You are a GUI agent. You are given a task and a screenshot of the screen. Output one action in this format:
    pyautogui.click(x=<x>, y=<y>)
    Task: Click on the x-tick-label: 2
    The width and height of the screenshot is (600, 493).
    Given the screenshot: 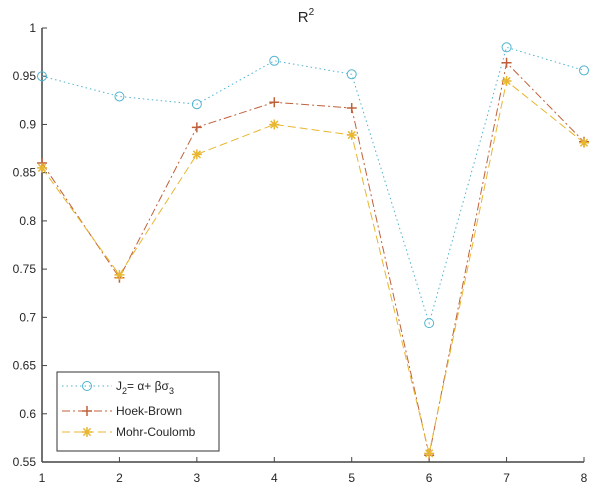 What is the action you would take?
    pyautogui.click(x=119, y=478)
    